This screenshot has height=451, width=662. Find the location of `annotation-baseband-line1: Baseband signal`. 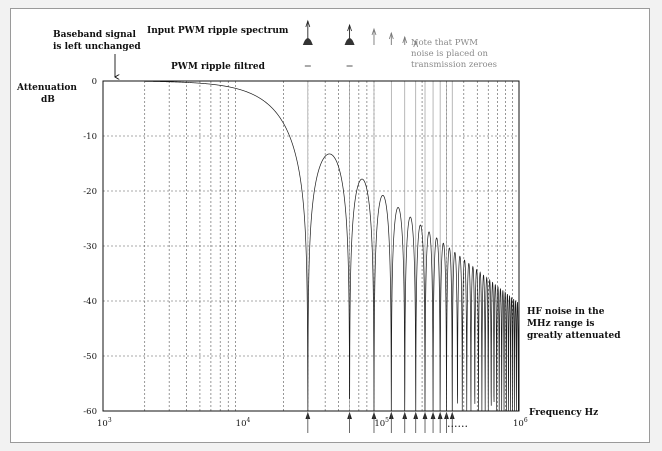

annotation-baseband-line1: Baseband signal is located at coordinates (94, 35).